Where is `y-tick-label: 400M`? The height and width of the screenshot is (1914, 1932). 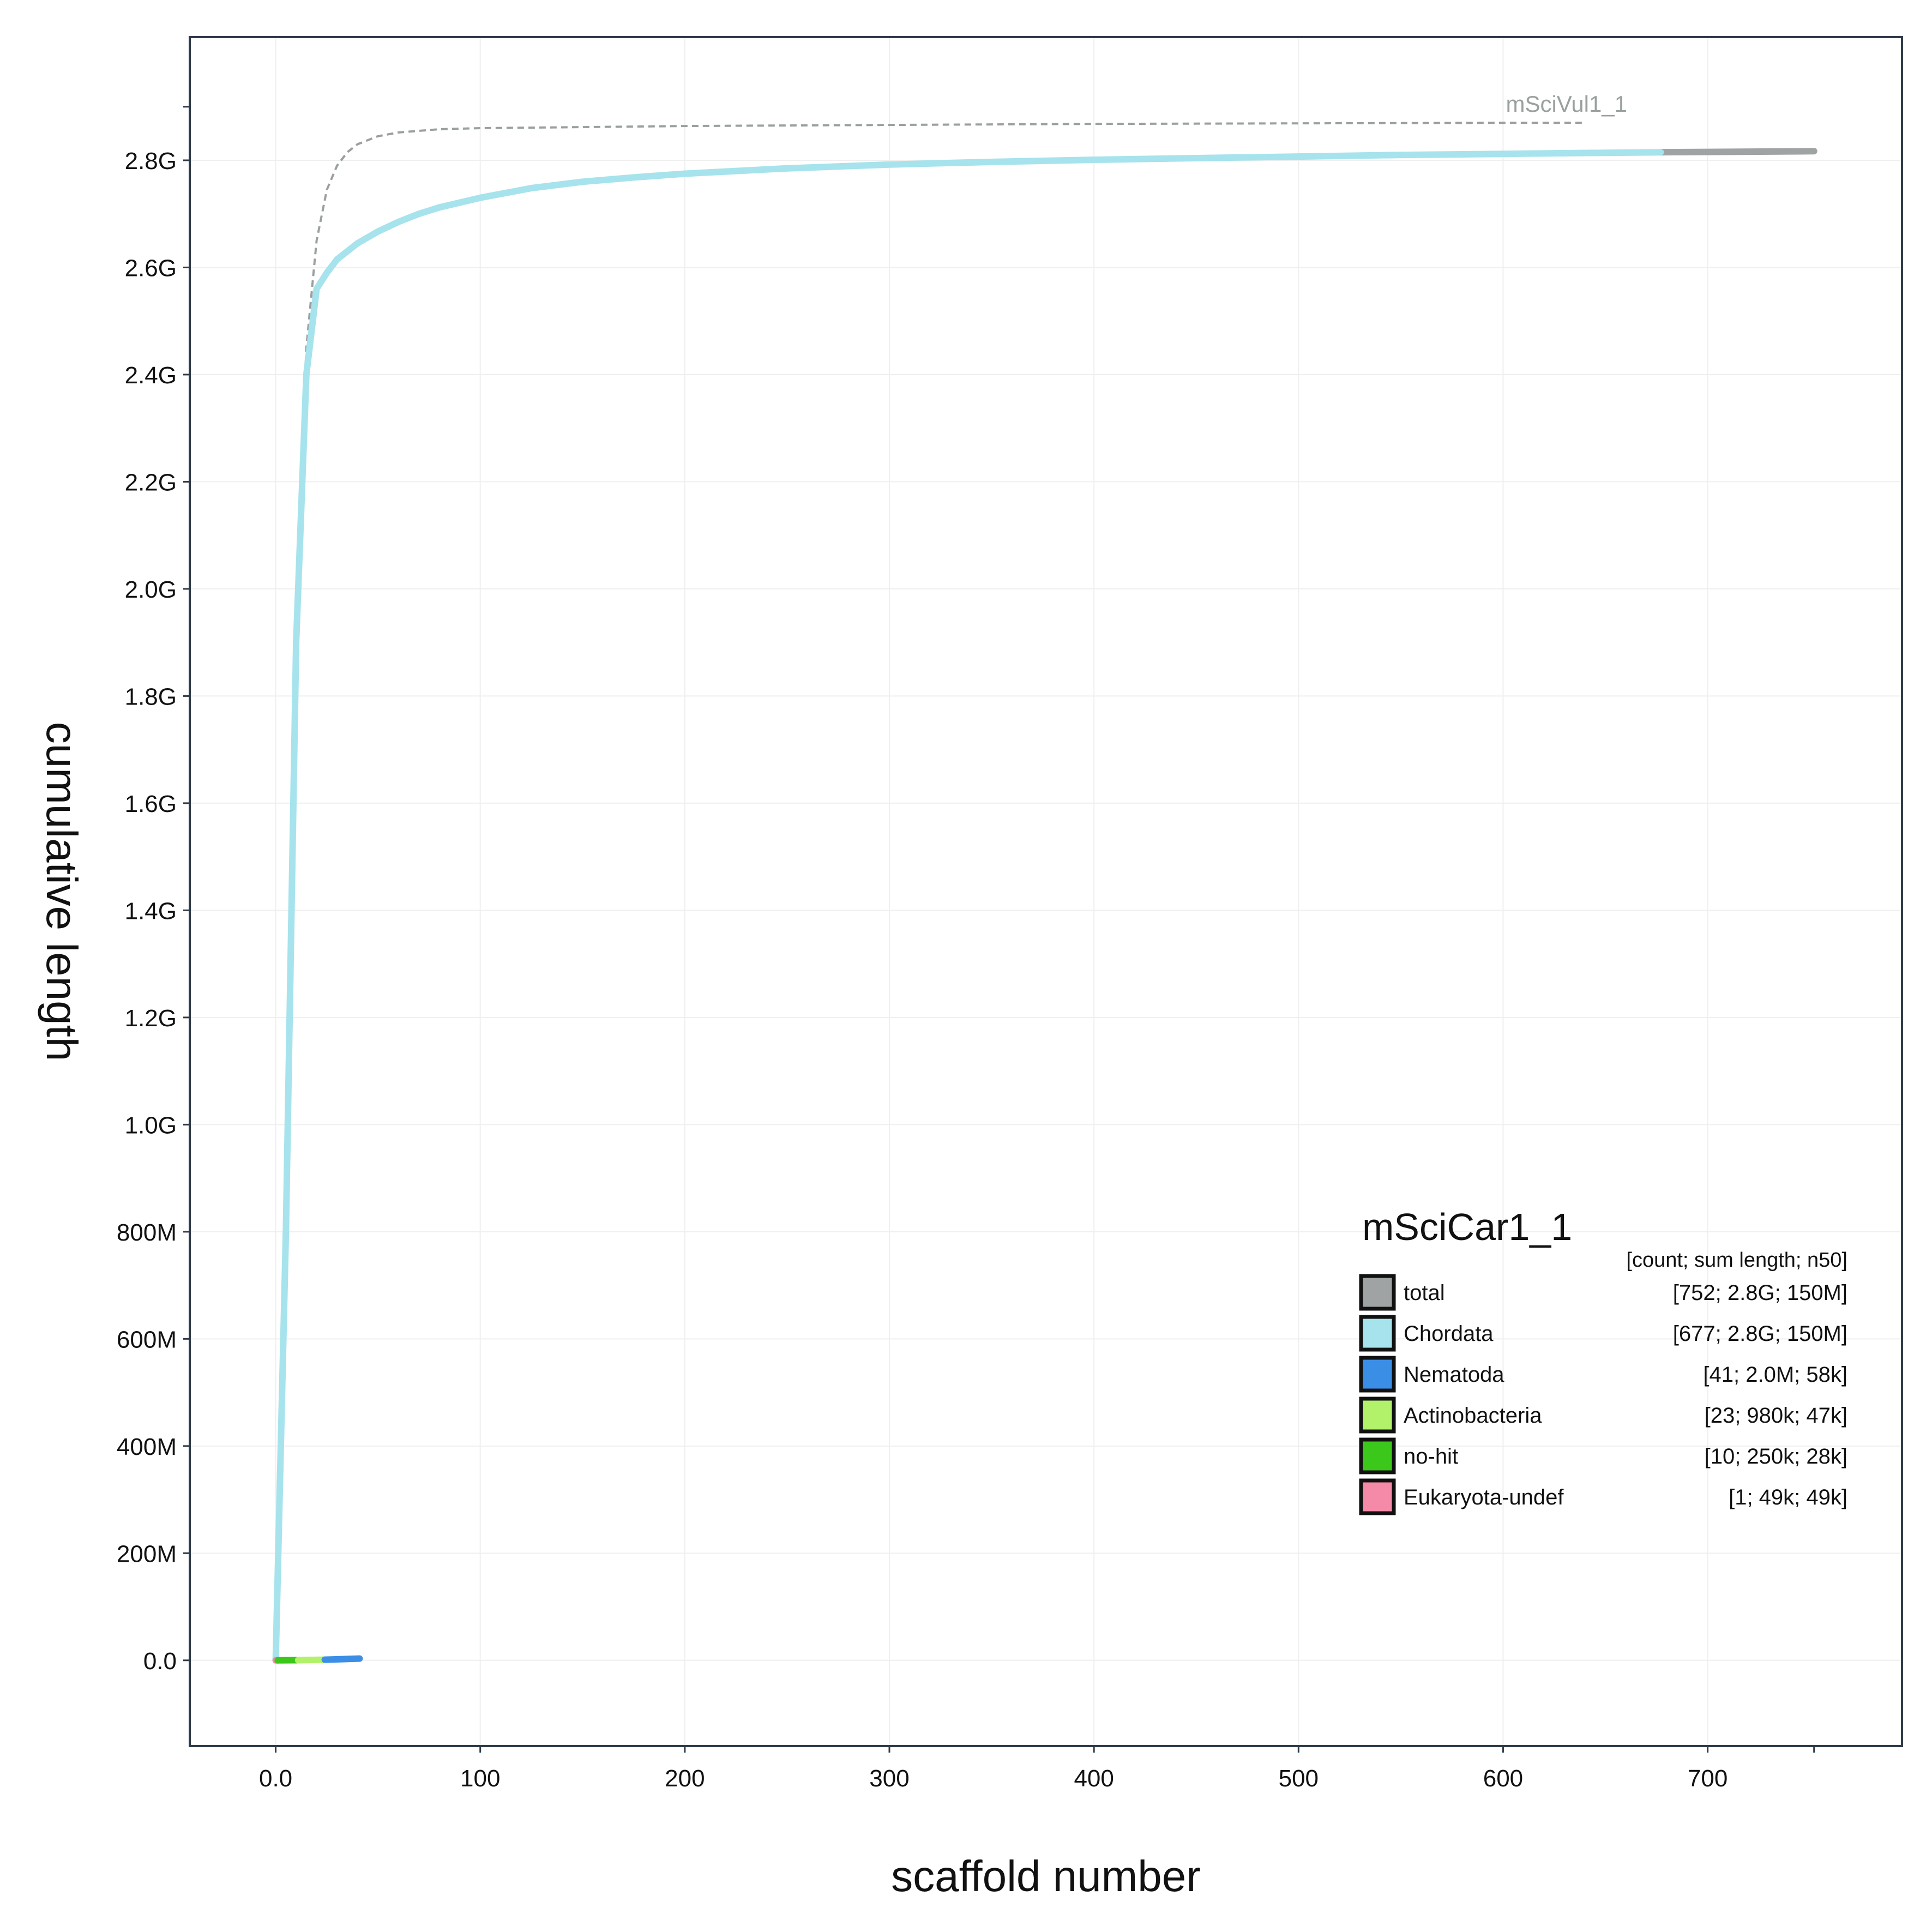 y-tick-label: 400M is located at coordinates (147, 1447).